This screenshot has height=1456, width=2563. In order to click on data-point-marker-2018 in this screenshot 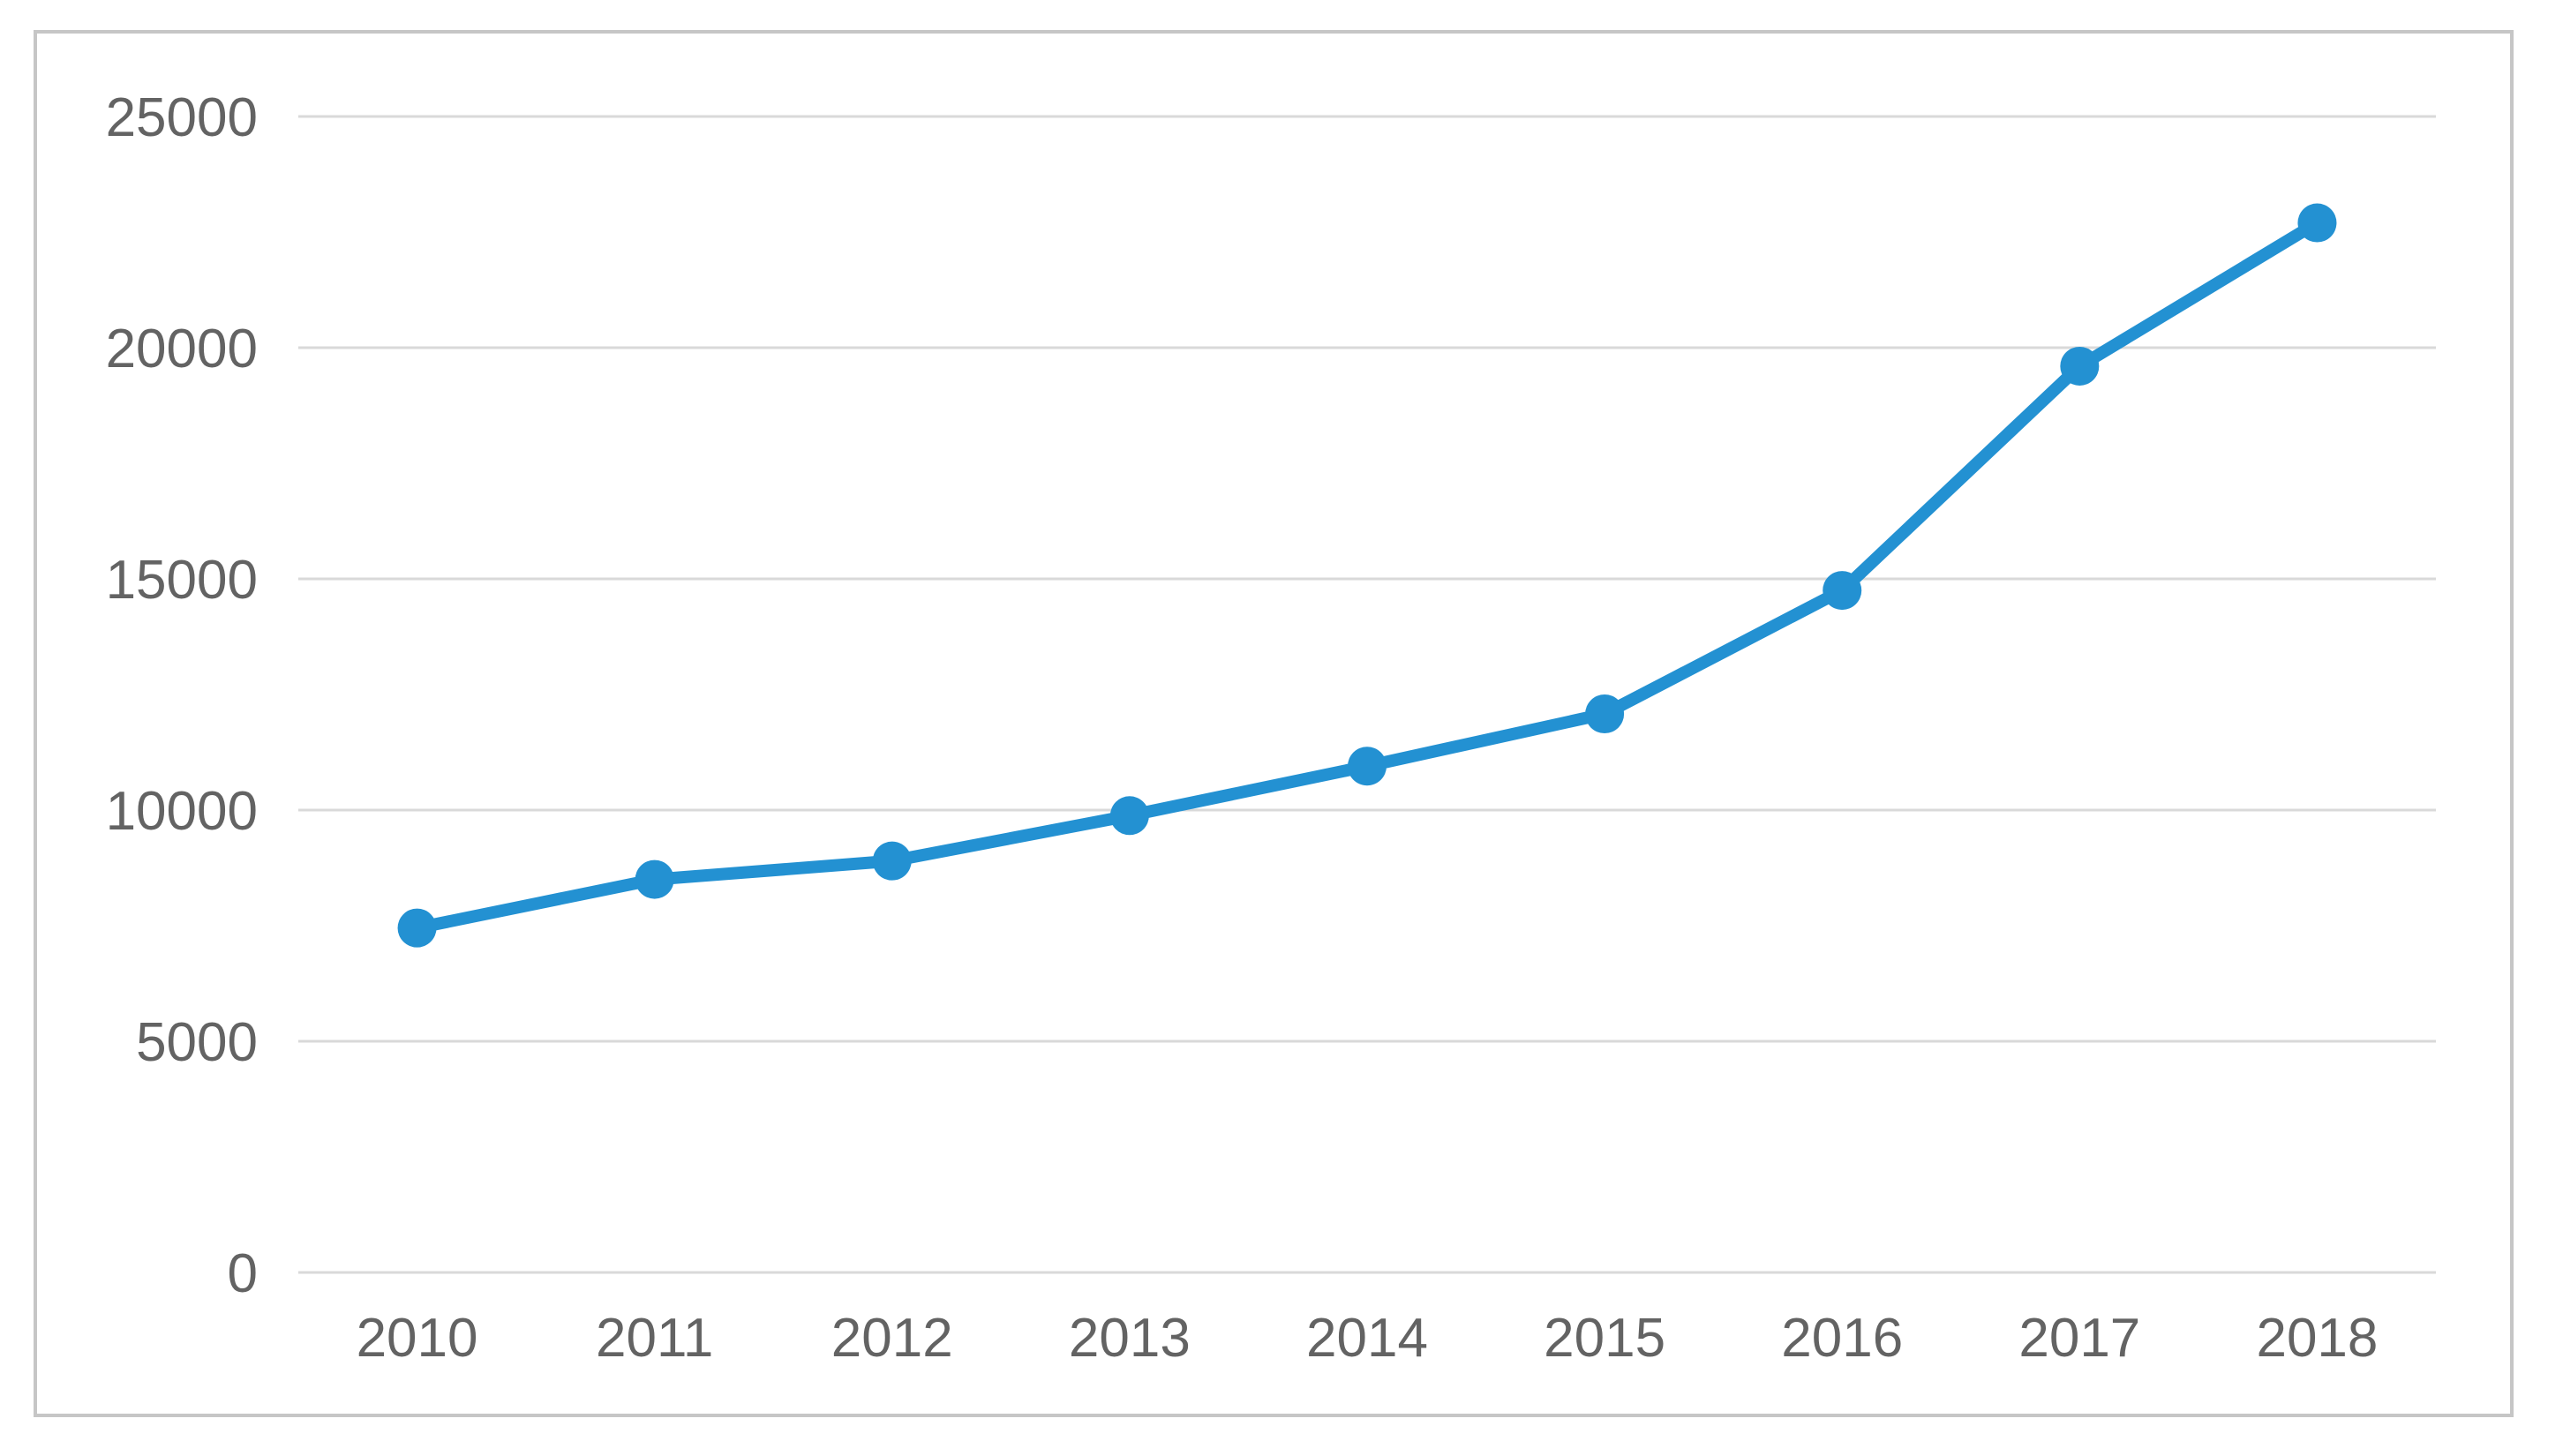, I will do `click(2317, 223)`.